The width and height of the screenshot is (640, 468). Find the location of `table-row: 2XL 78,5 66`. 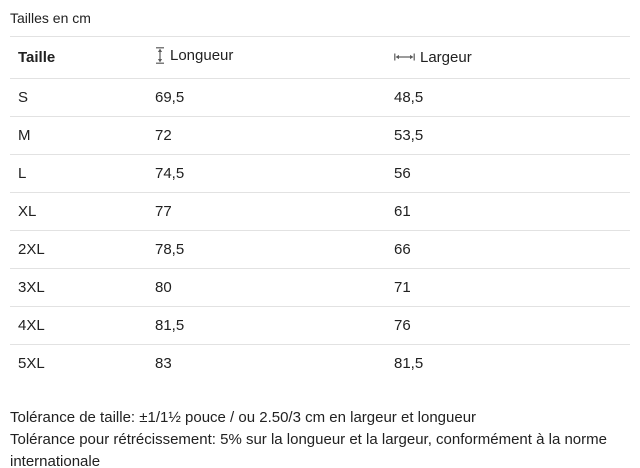

table-row: 2XL 78,5 66 is located at coordinates (320, 249).